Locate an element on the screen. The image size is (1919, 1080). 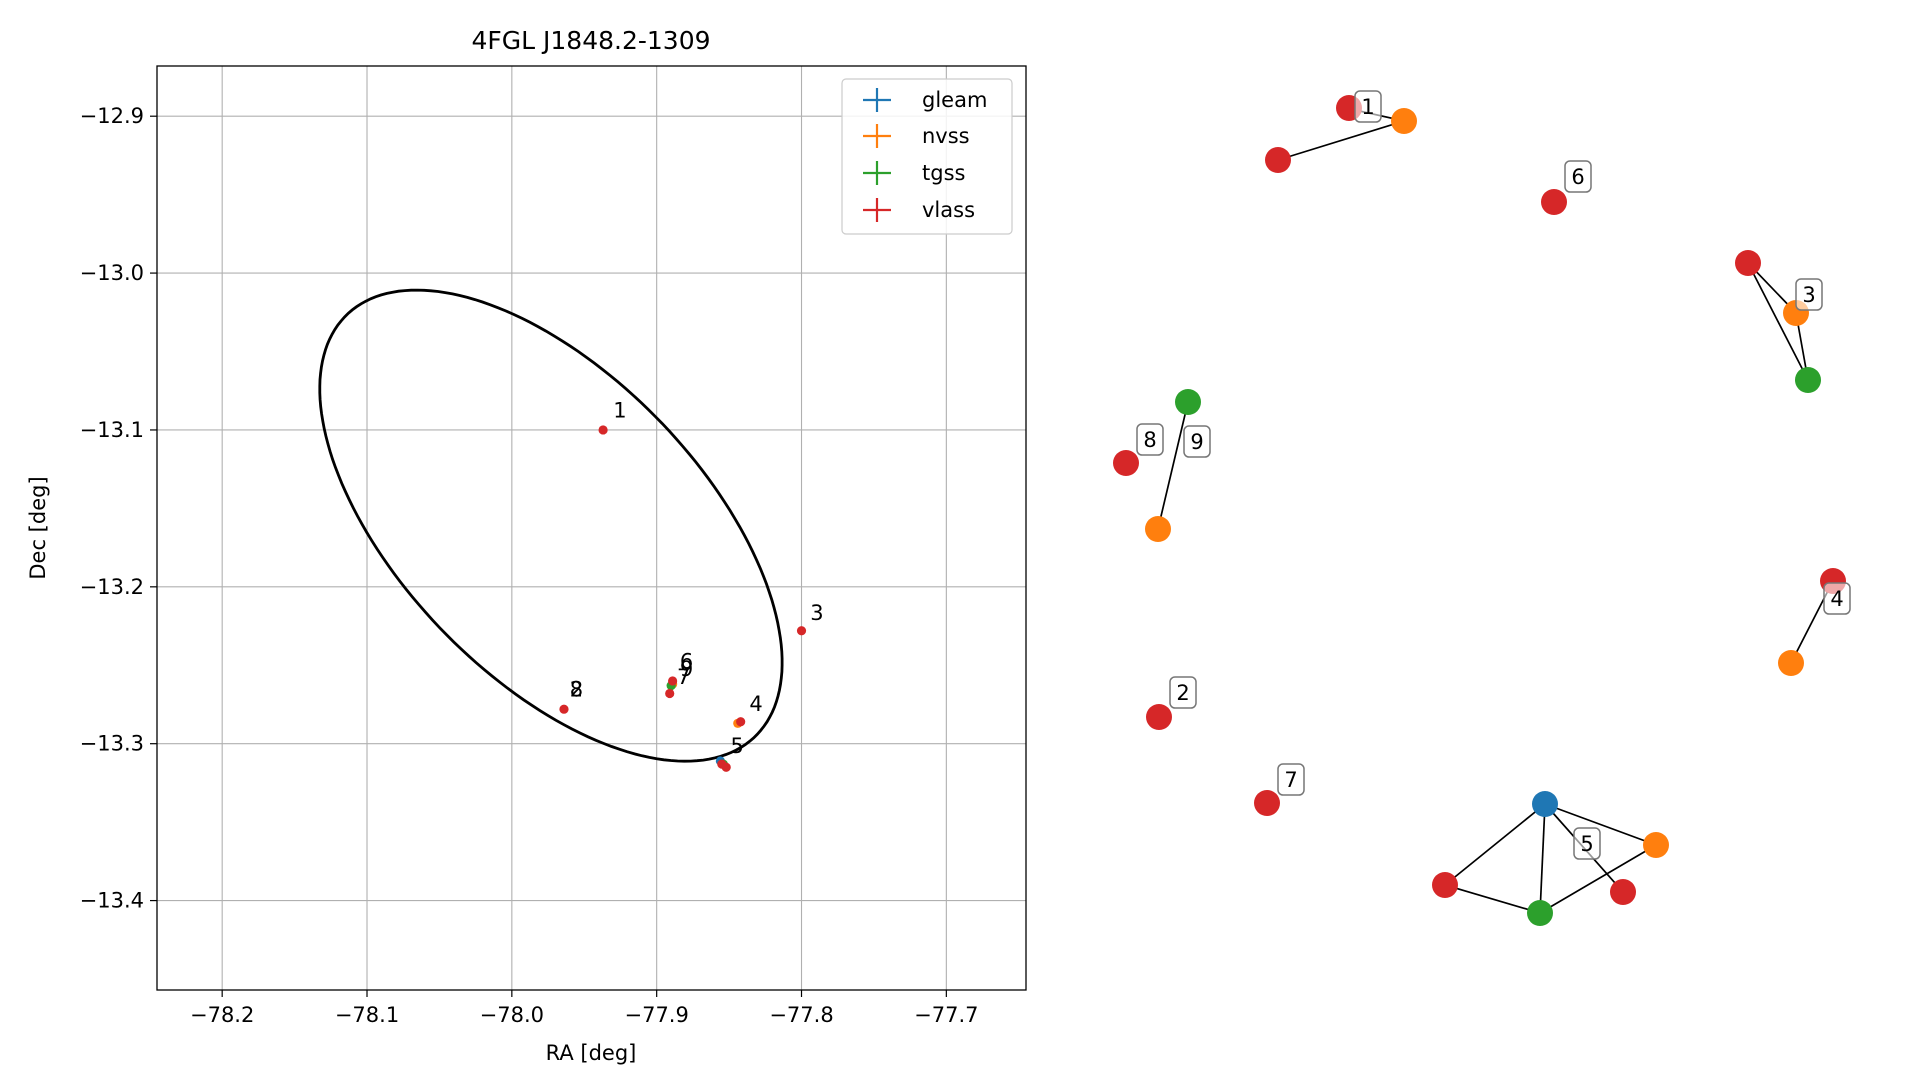
node-label-8: 8 is located at coordinates (1150, 439).